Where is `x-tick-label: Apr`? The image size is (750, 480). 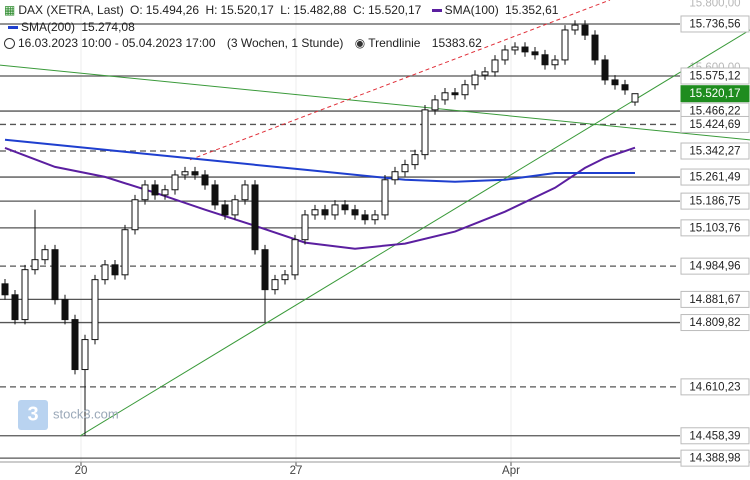
x-tick-label: Apr is located at coordinates (511, 471).